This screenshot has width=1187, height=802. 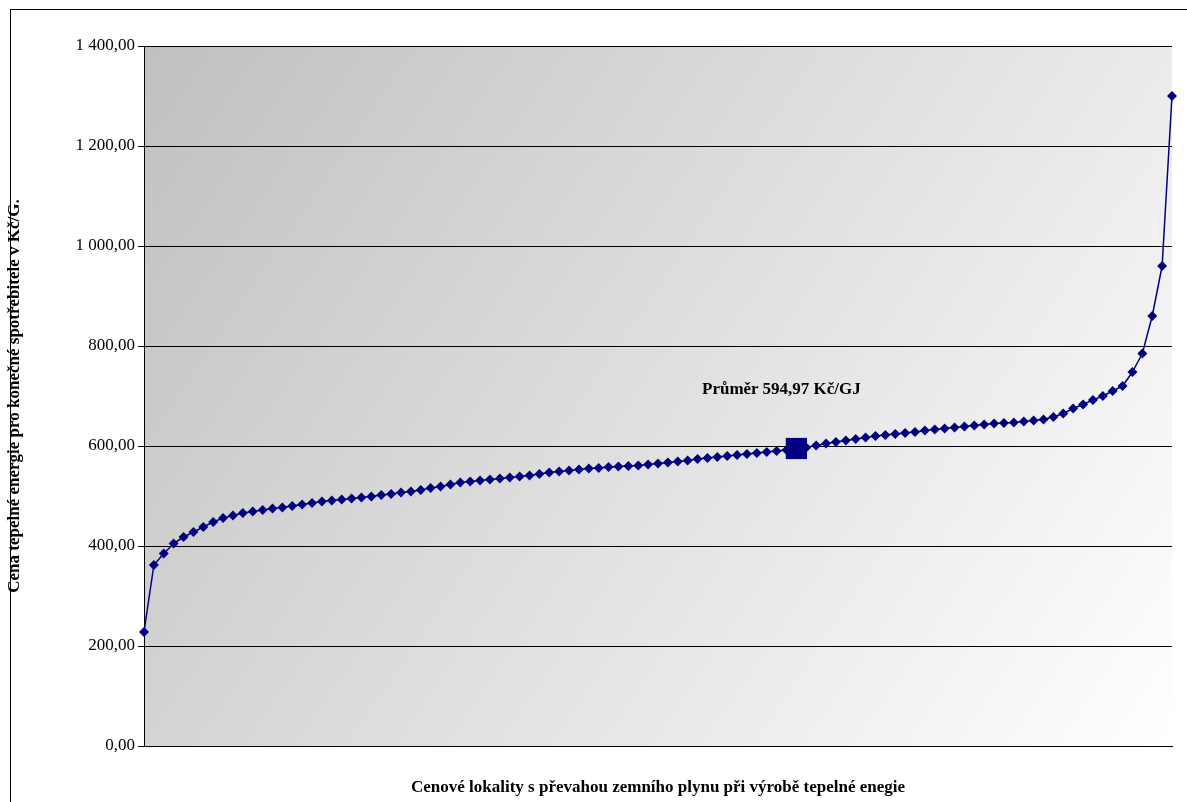 I want to click on y-tick-label: 600,00, so click(x=111, y=445).